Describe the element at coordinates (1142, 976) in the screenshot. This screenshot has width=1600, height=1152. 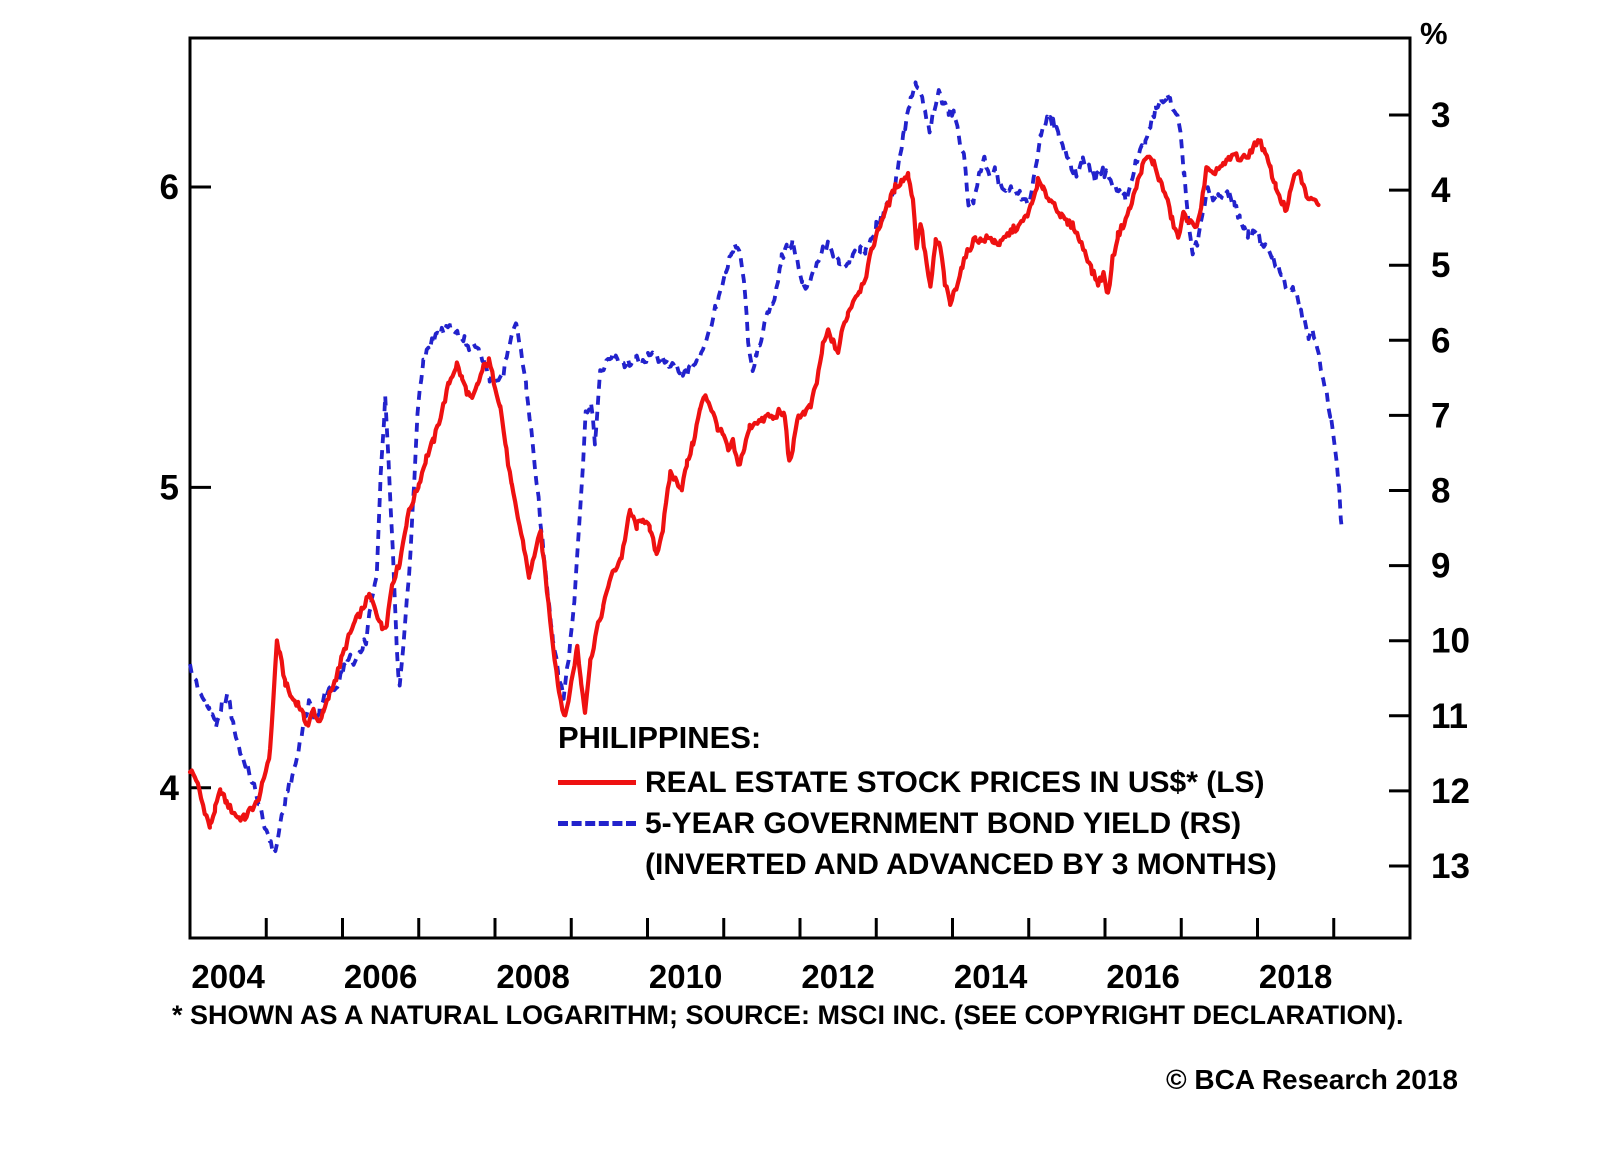
I see `x-axis-label-2016: 2016` at that location.